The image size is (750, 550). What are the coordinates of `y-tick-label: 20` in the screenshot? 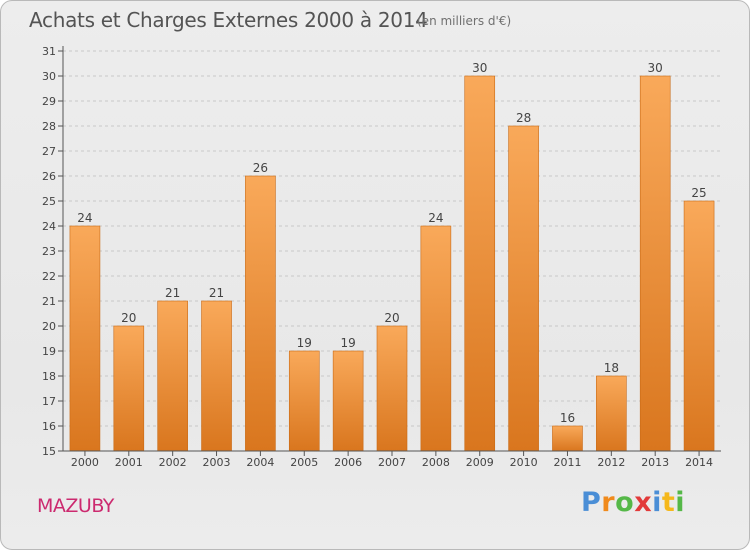 It's located at (49, 326).